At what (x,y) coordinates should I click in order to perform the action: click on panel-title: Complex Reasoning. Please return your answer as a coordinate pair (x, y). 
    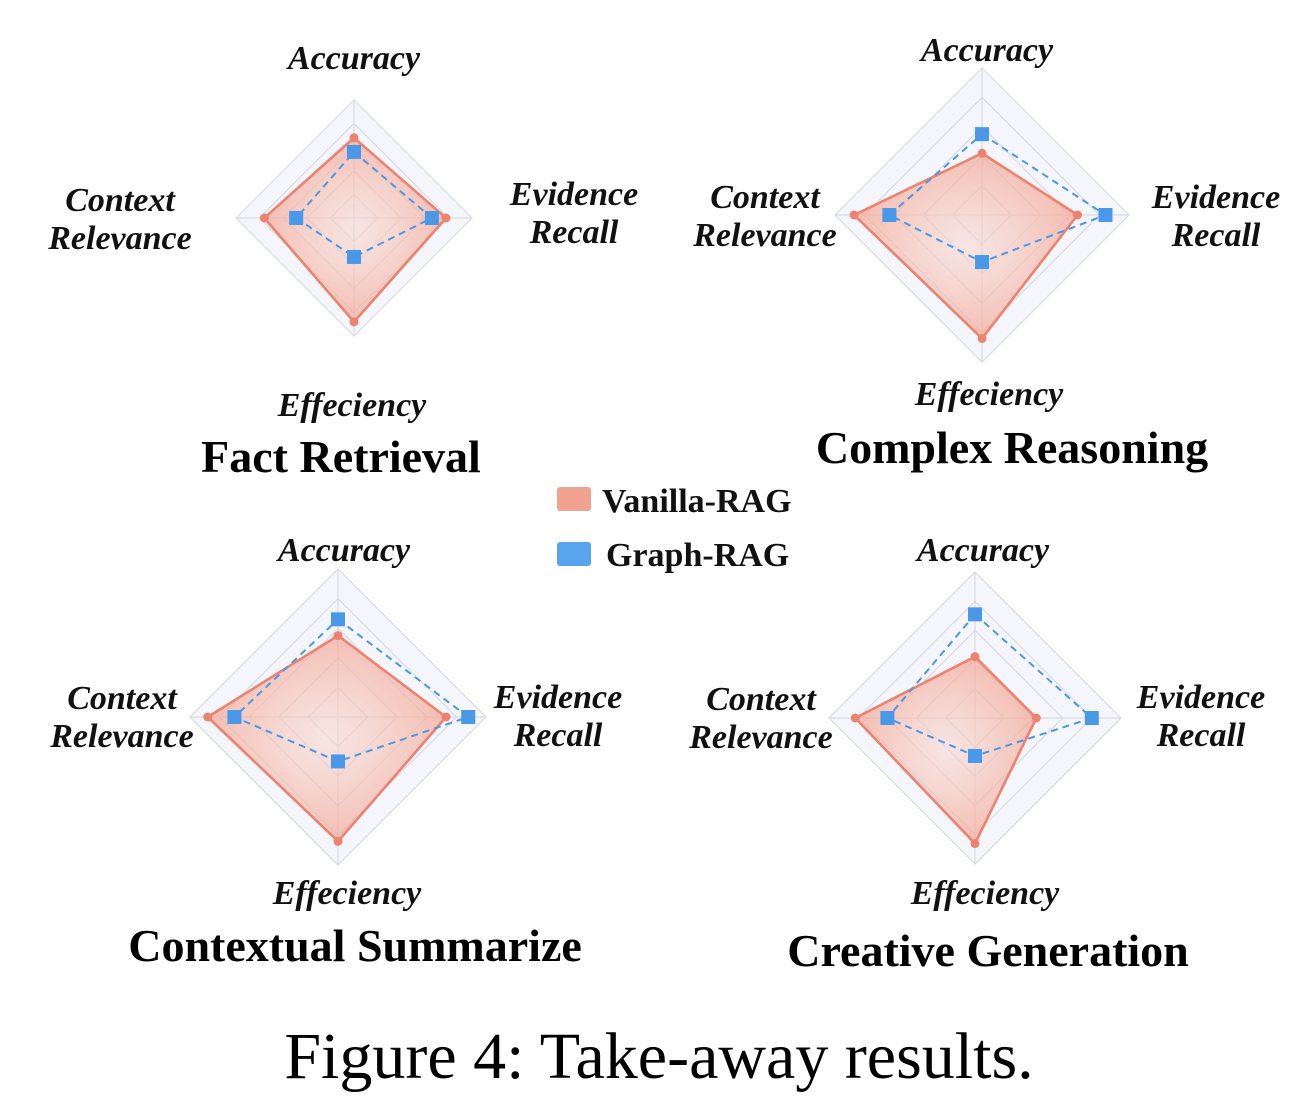
    Looking at the image, I should click on (1012, 447).